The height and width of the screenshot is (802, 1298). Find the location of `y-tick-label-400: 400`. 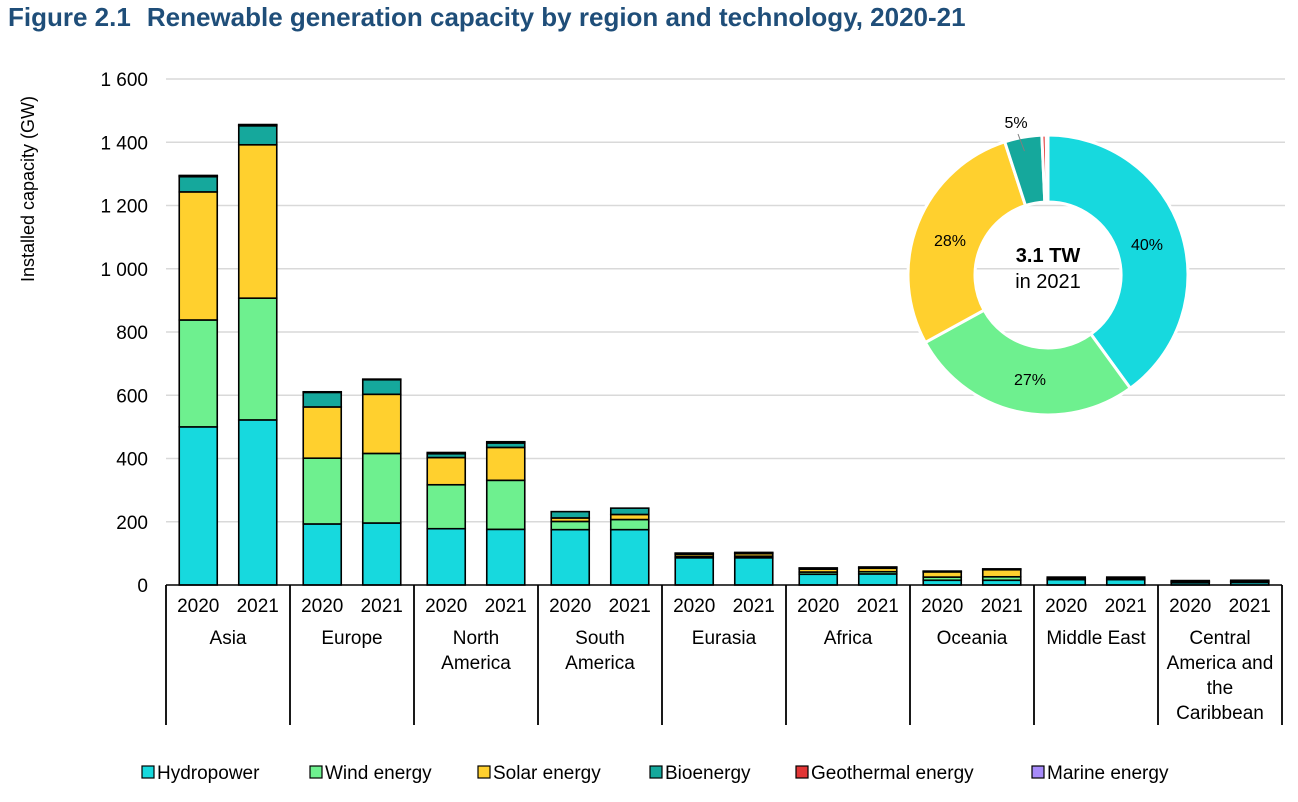

y-tick-label-400: 400 is located at coordinates (132, 460).